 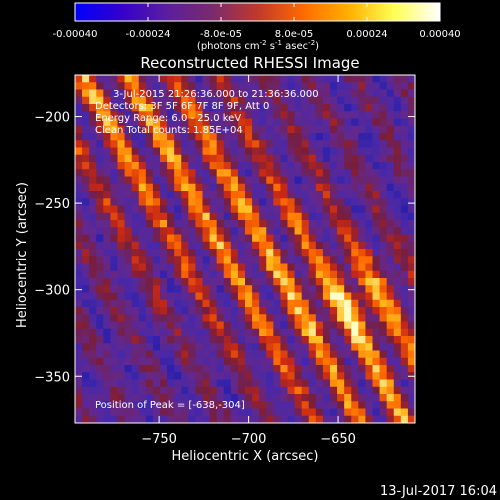 I want to click on colorbar-tick-label: -0.00024, so click(x=148, y=34).